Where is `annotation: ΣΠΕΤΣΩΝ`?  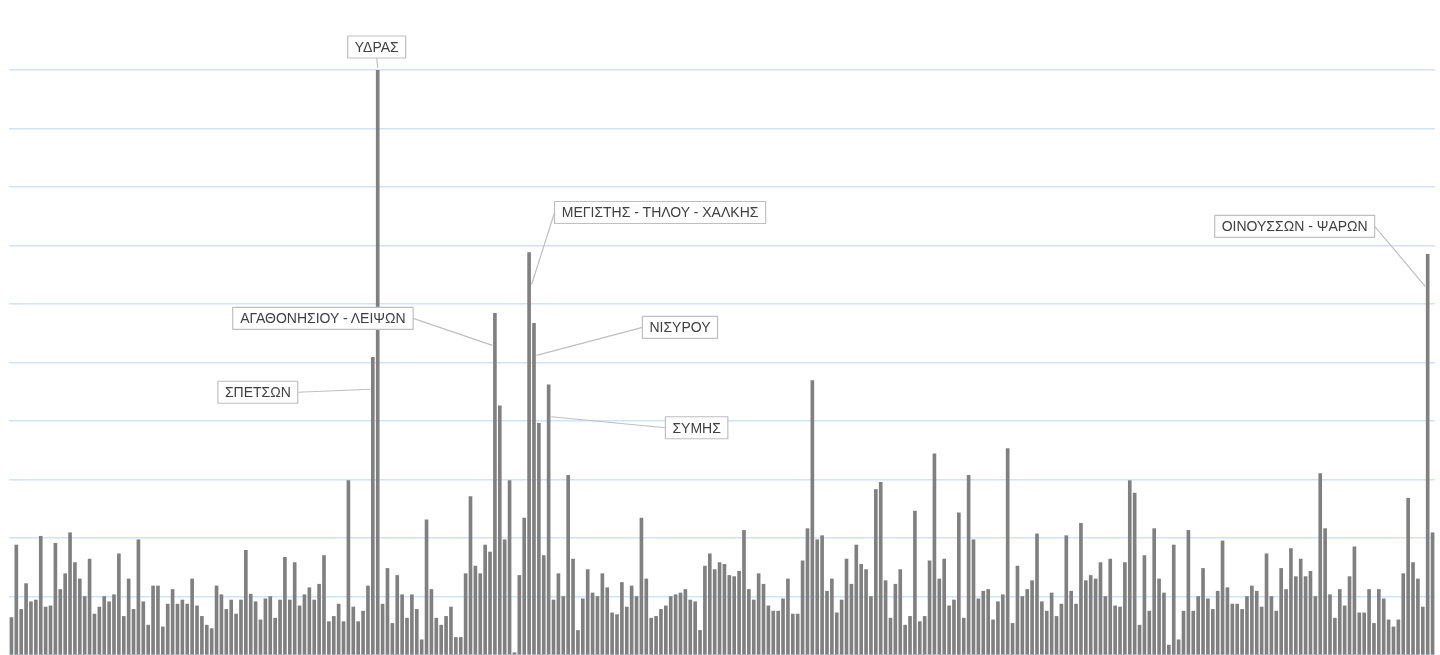
annotation: ΣΠΕΤΣΩΝ is located at coordinates (257, 392).